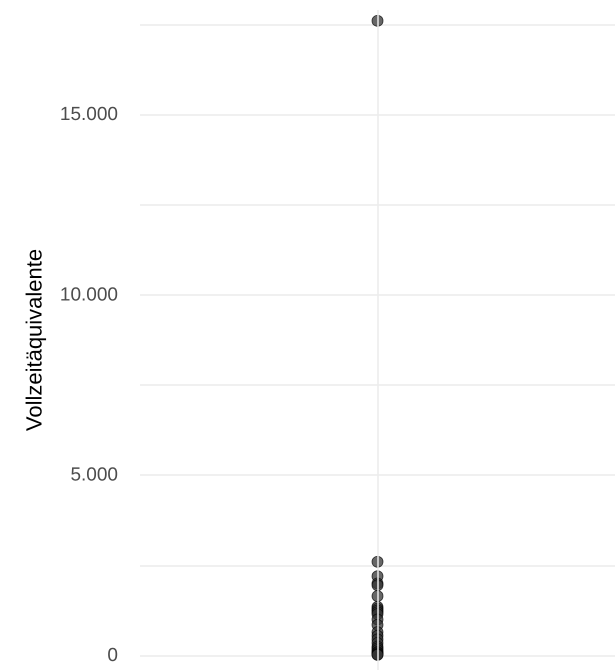 This screenshot has height=670, width=615. I want to click on y-tick-label: 5.000, so click(94, 475).